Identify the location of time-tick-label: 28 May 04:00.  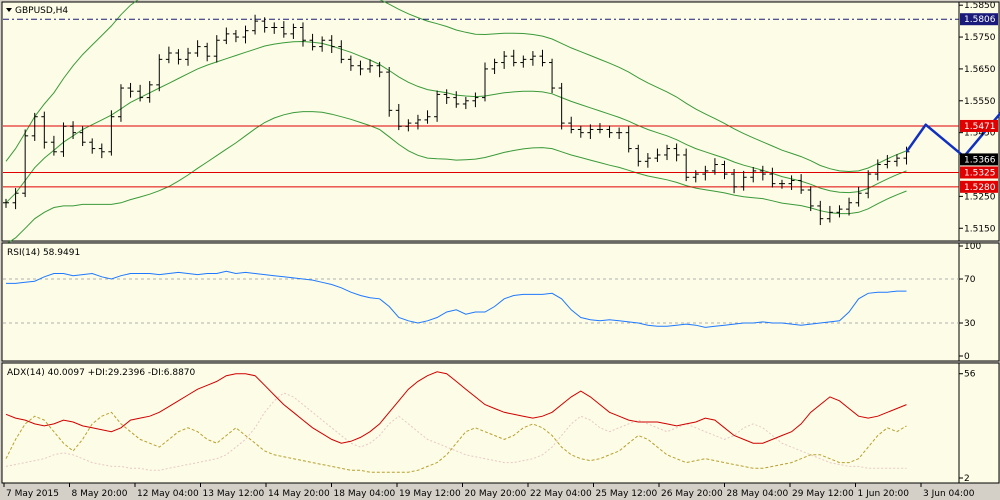
(758, 494).